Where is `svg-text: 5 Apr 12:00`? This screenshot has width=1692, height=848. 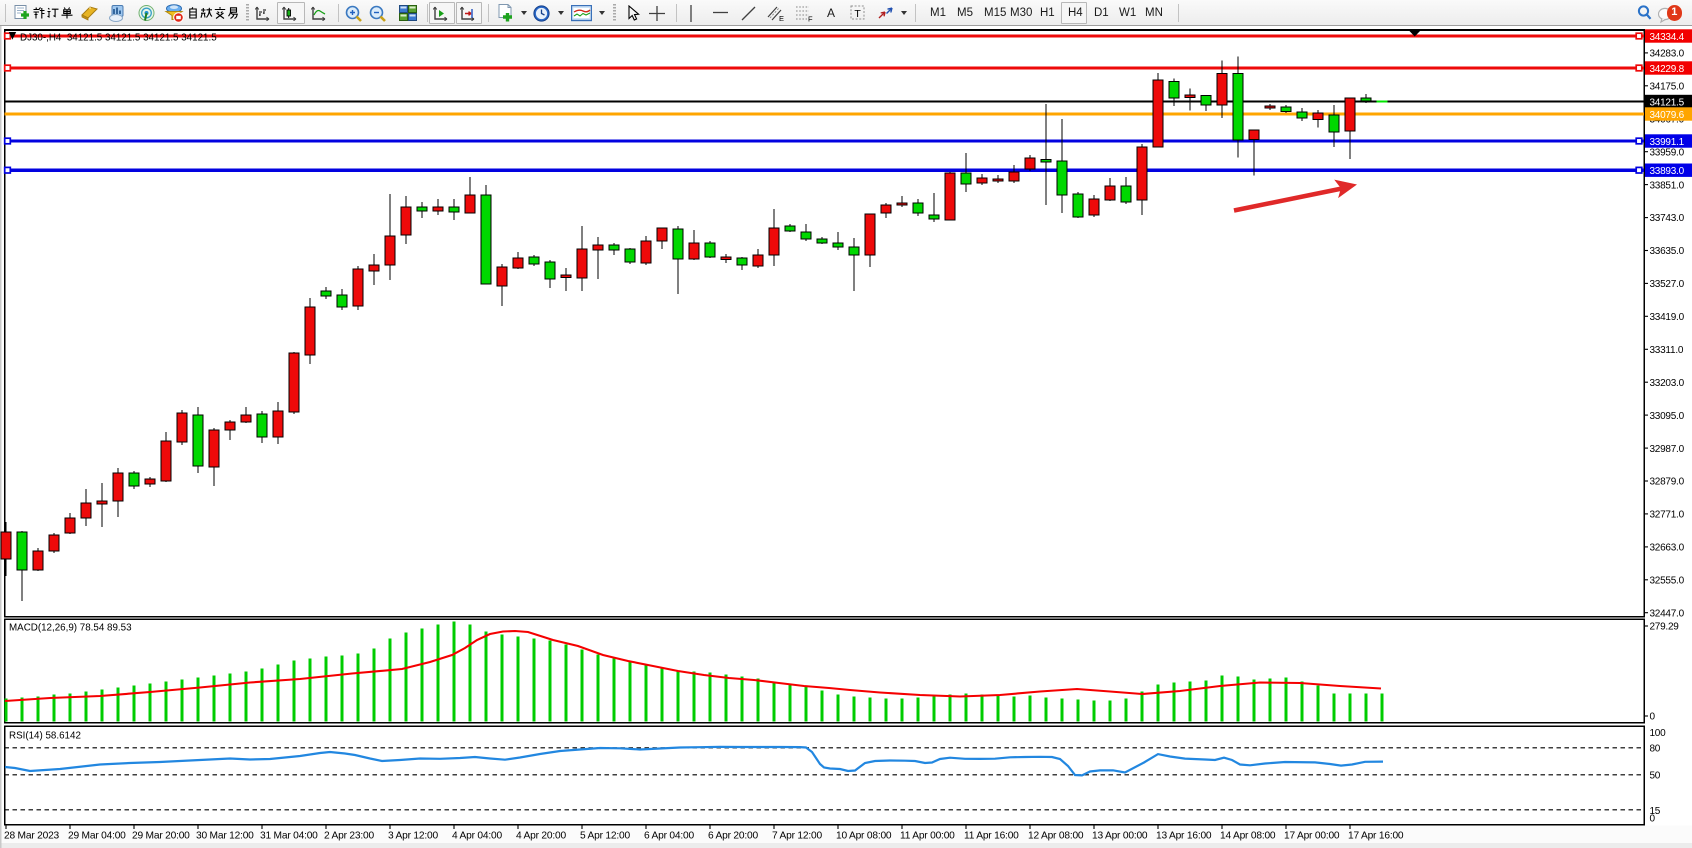
svg-text: 5 Apr 12:00 is located at coordinates (605, 836).